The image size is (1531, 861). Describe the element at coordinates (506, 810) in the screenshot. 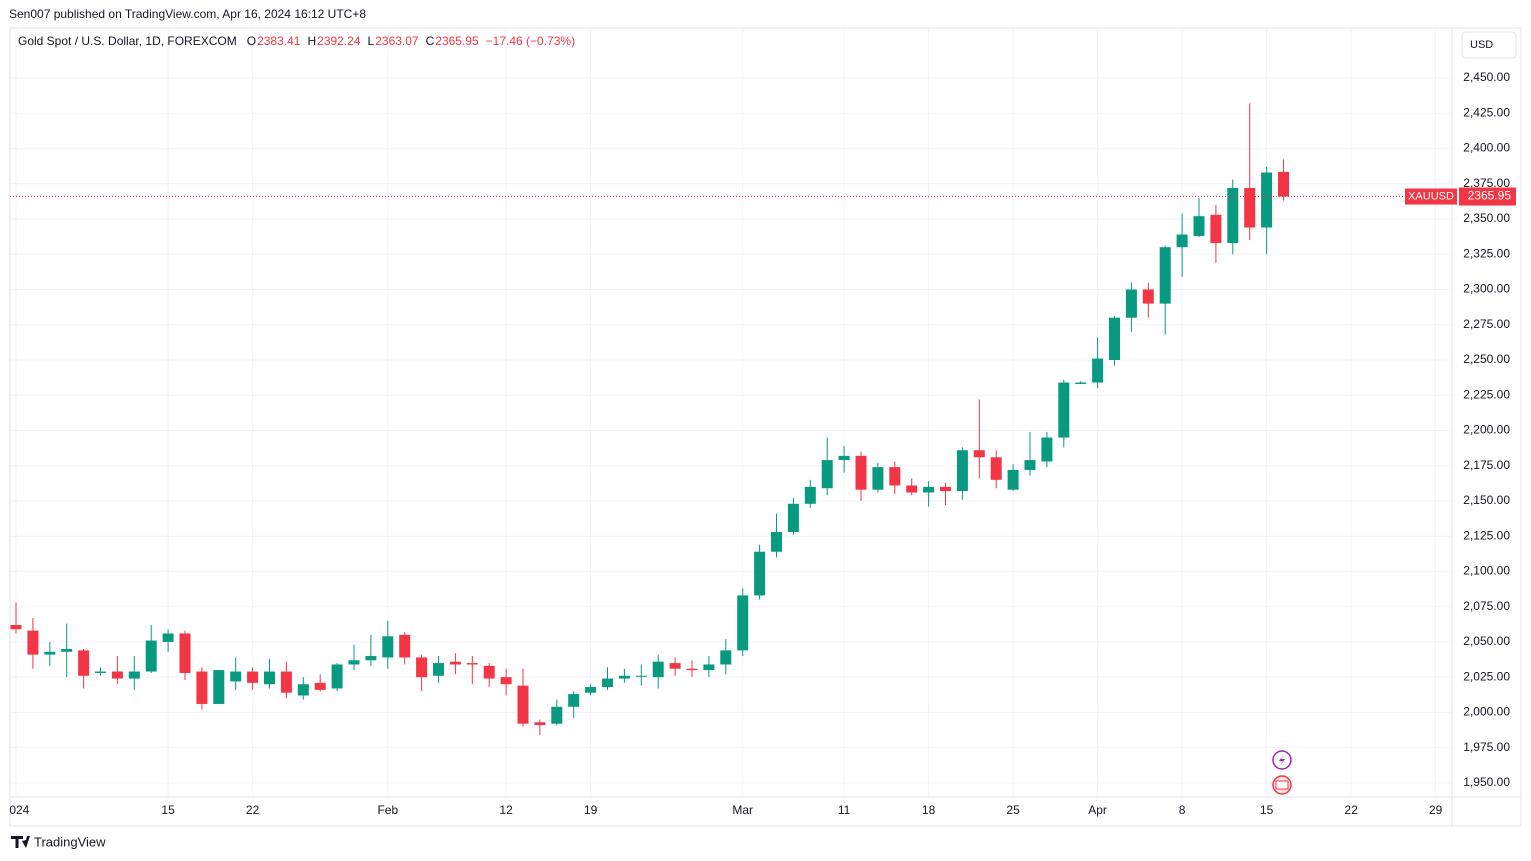

I see `x-tick-label: 12` at that location.